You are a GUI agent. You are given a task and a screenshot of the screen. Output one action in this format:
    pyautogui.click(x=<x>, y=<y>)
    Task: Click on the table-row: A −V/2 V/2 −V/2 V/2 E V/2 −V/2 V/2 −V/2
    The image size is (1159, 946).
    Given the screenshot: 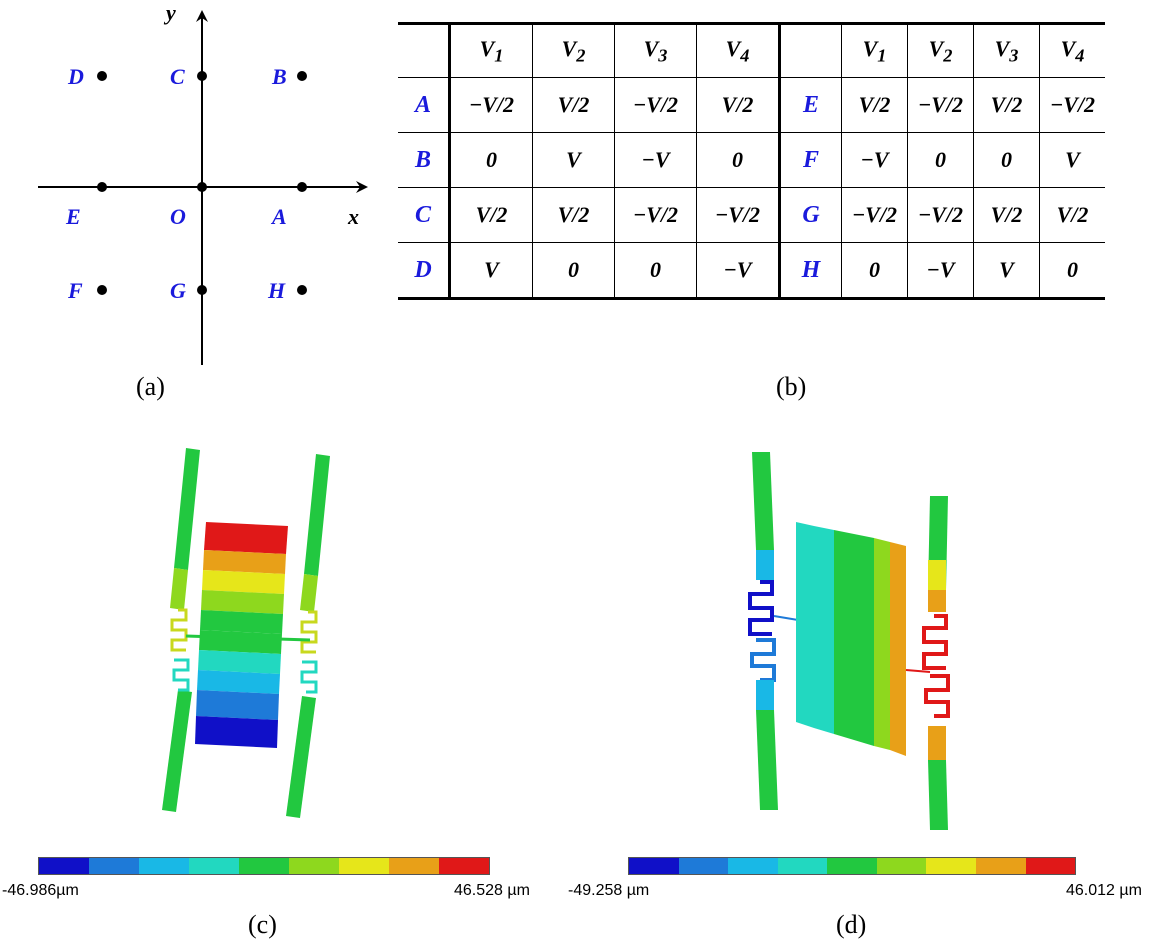 What is the action you would take?
    pyautogui.click(x=751, y=105)
    